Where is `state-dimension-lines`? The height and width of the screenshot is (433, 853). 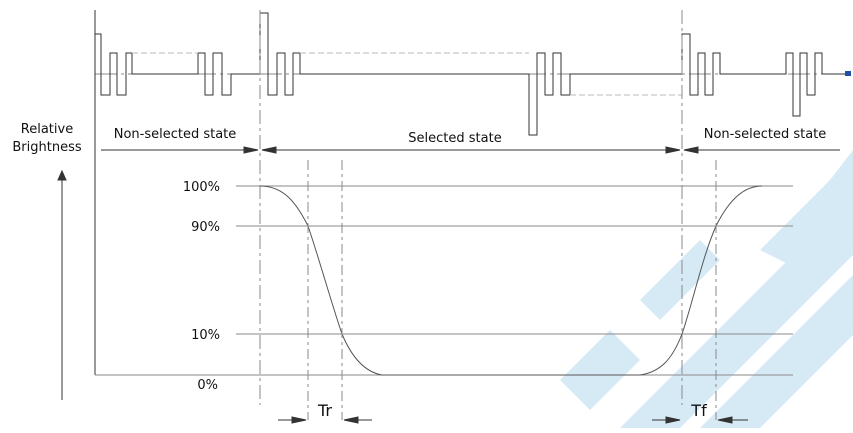 state-dimension-lines is located at coordinates (470, 150).